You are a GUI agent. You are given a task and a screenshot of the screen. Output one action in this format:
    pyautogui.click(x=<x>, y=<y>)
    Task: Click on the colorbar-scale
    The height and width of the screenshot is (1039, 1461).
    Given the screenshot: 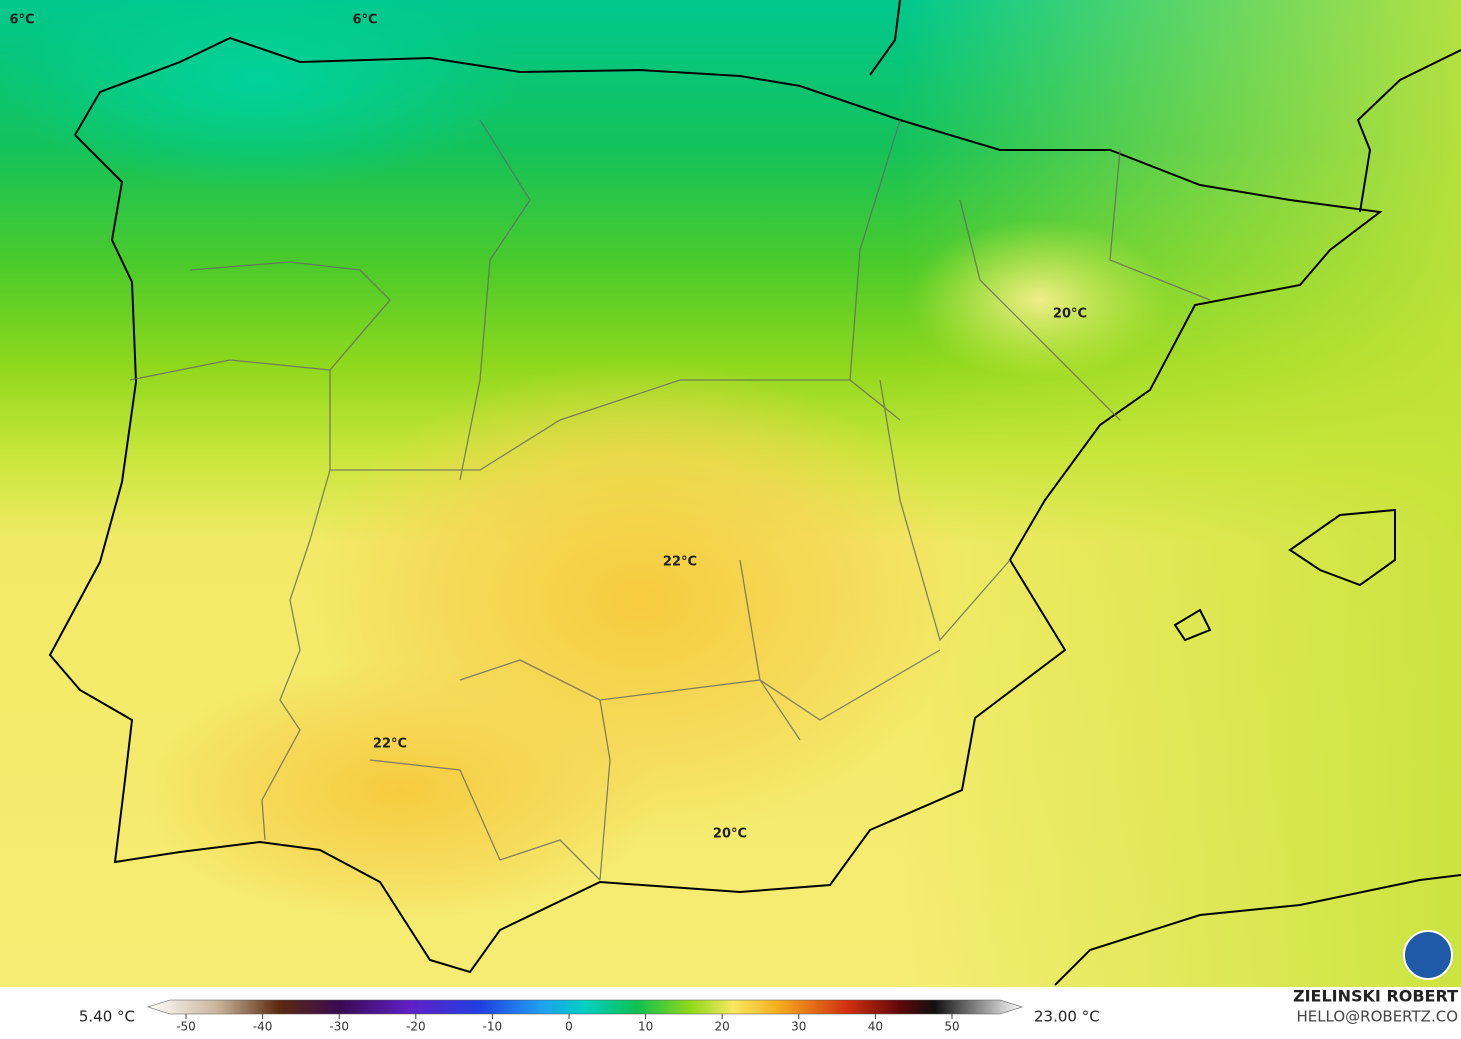 What is the action you would take?
    pyautogui.click(x=585, y=1007)
    